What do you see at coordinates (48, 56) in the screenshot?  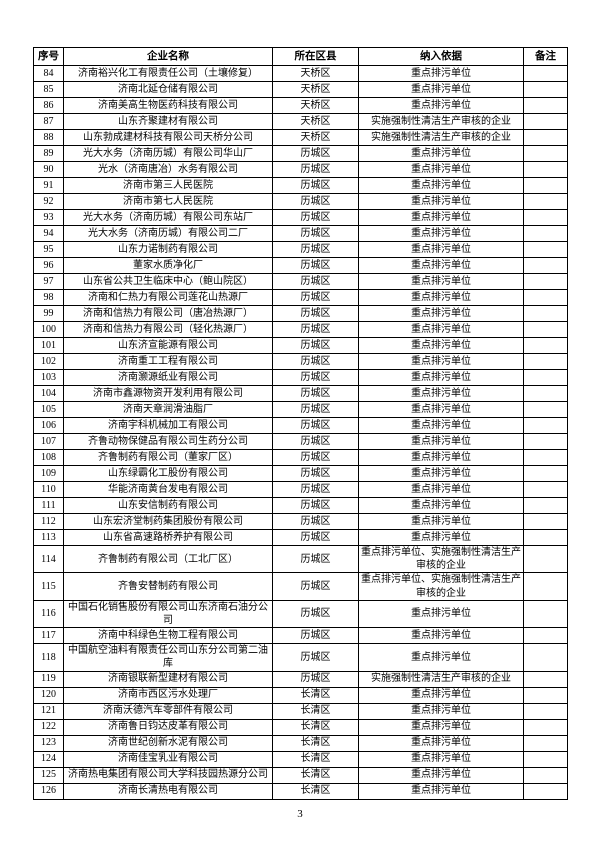 I see `column-header-no: 序号` at bounding box center [48, 56].